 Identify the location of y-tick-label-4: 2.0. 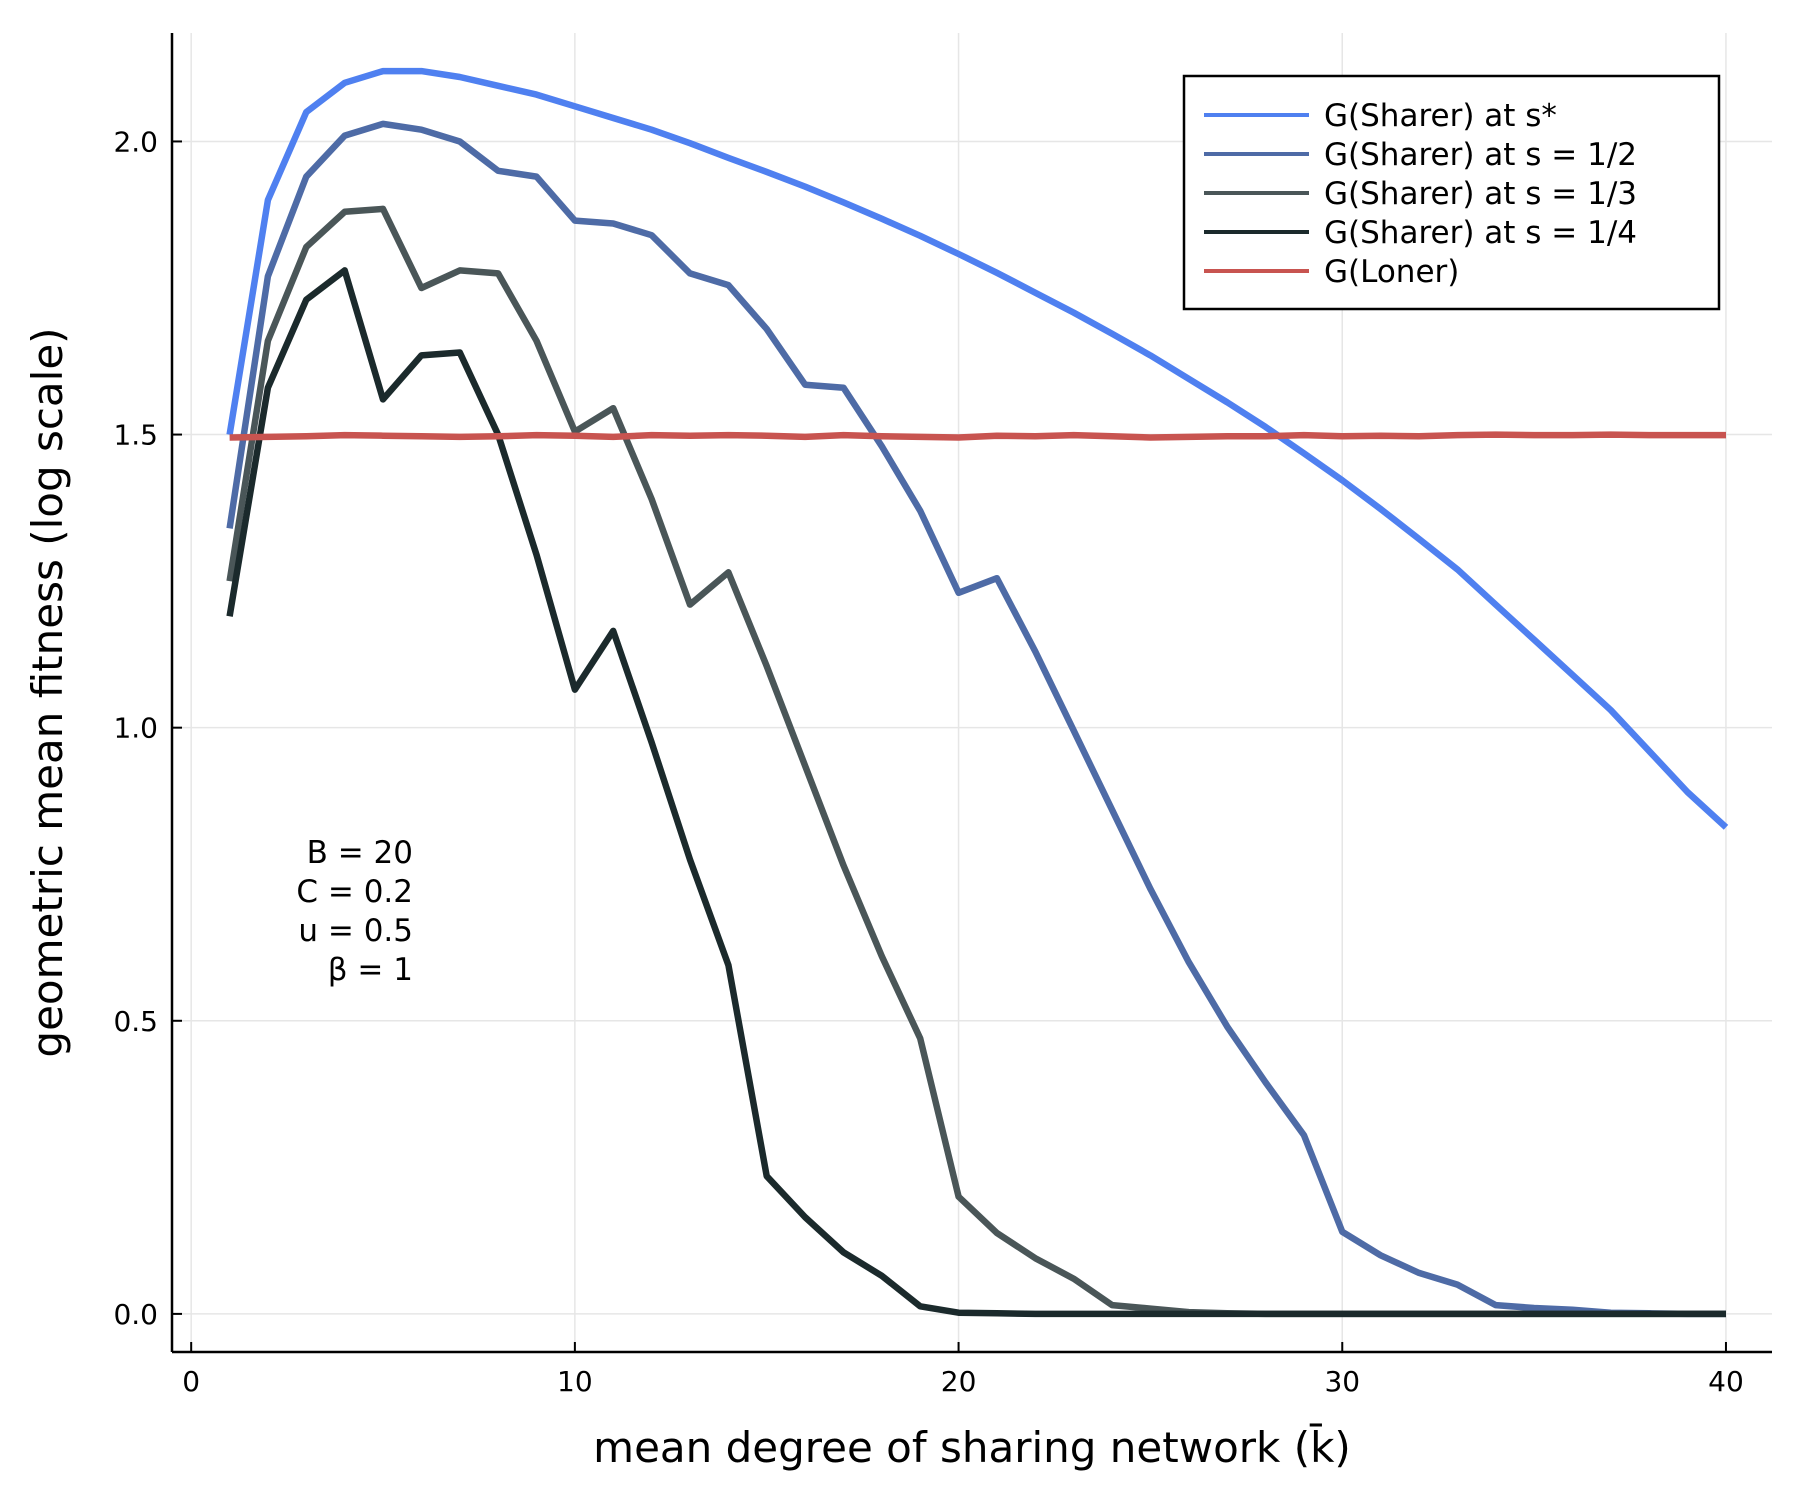
(135, 141).